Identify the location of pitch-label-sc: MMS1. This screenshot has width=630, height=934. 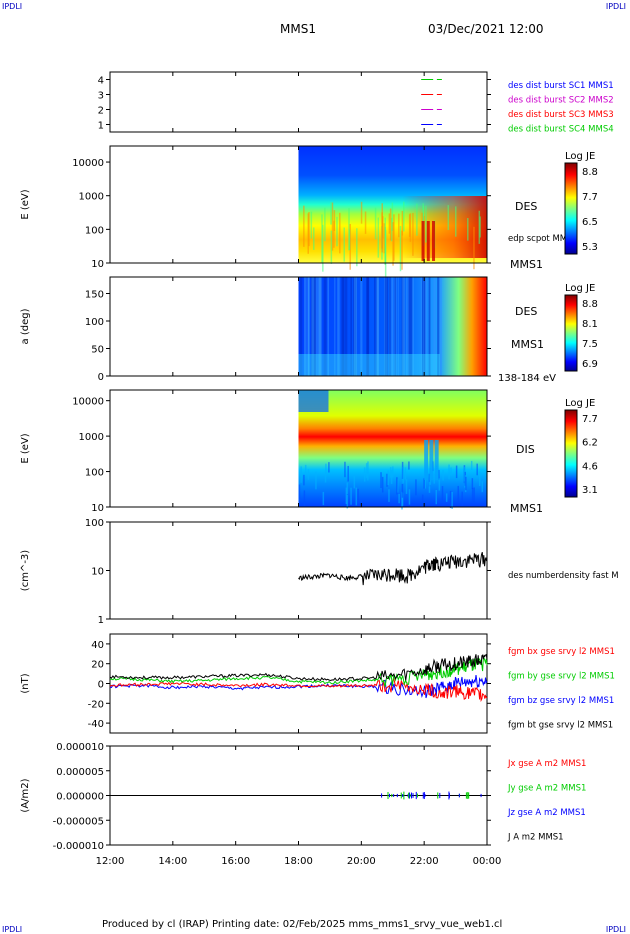
(527, 344).